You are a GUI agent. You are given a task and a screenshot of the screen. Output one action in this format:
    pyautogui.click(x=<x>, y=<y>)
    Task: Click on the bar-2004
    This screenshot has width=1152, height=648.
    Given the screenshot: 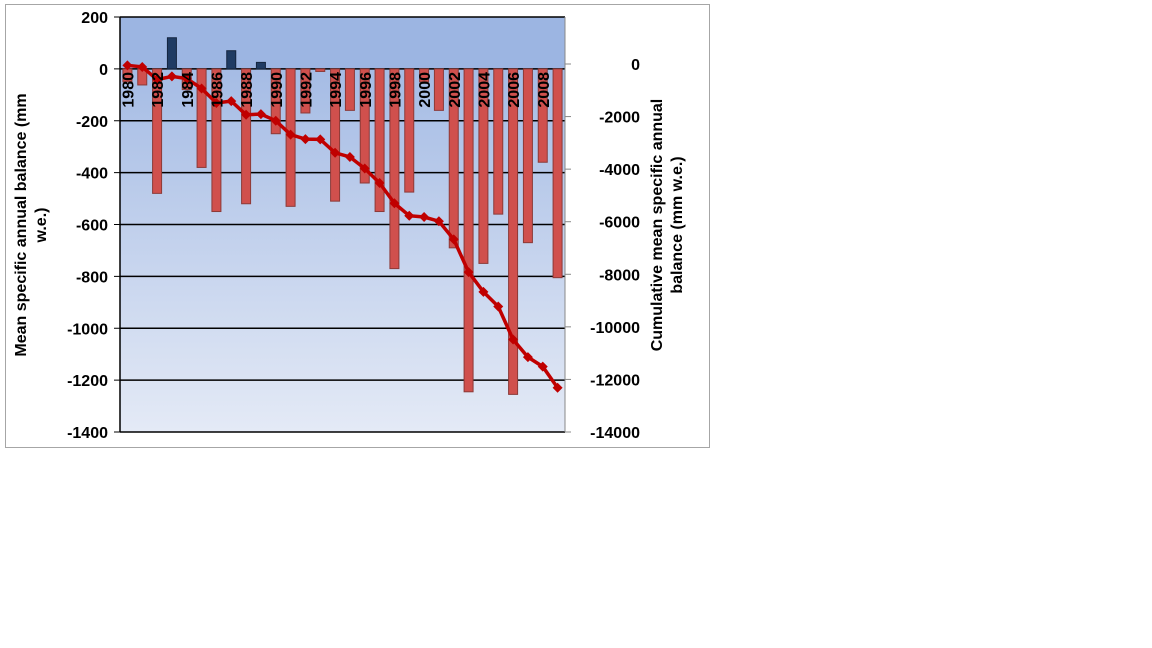 What is the action you would take?
    pyautogui.click(x=483, y=166)
    